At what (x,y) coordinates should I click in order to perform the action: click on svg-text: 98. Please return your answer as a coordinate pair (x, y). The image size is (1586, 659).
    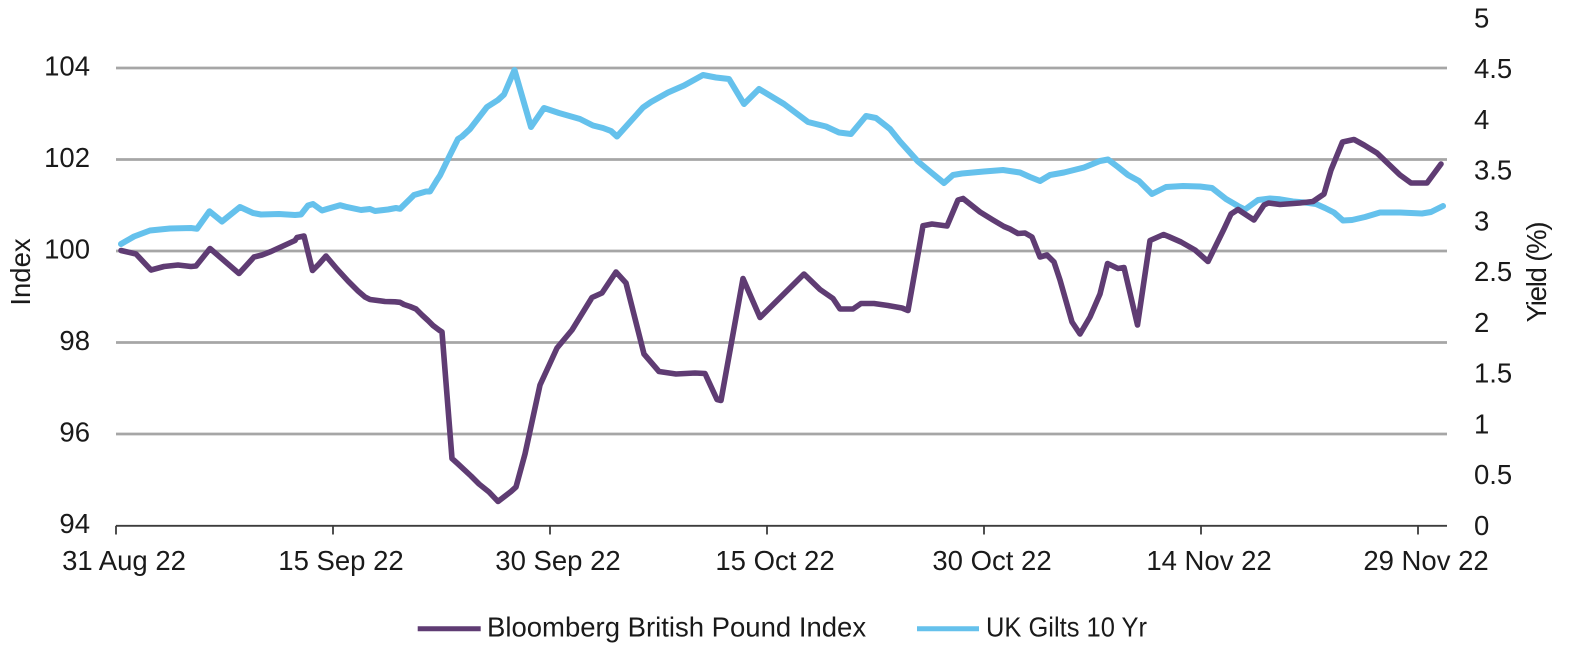
    Looking at the image, I should click on (74, 340).